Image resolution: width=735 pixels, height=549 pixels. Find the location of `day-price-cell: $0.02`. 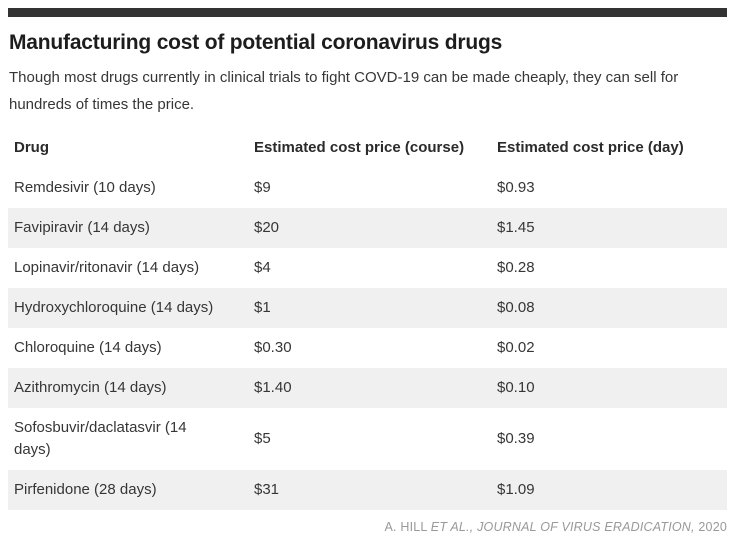

day-price-cell: $0.02 is located at coordinates (516, 347).